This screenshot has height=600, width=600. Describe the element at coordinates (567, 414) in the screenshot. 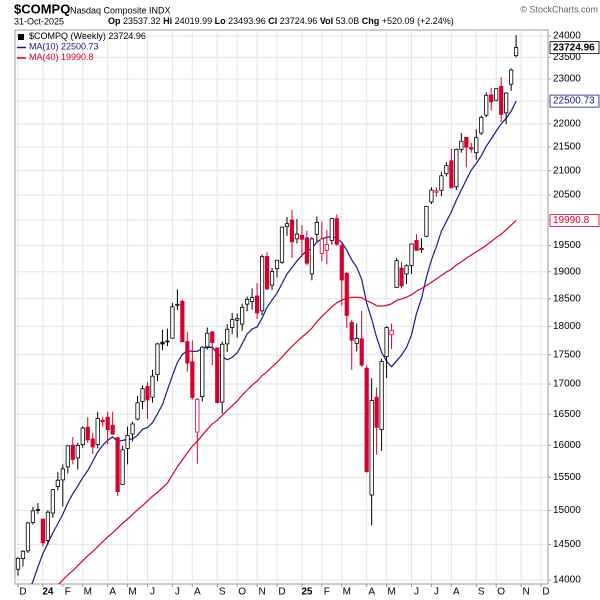

I see `y-tick-label: 16500` at that location.